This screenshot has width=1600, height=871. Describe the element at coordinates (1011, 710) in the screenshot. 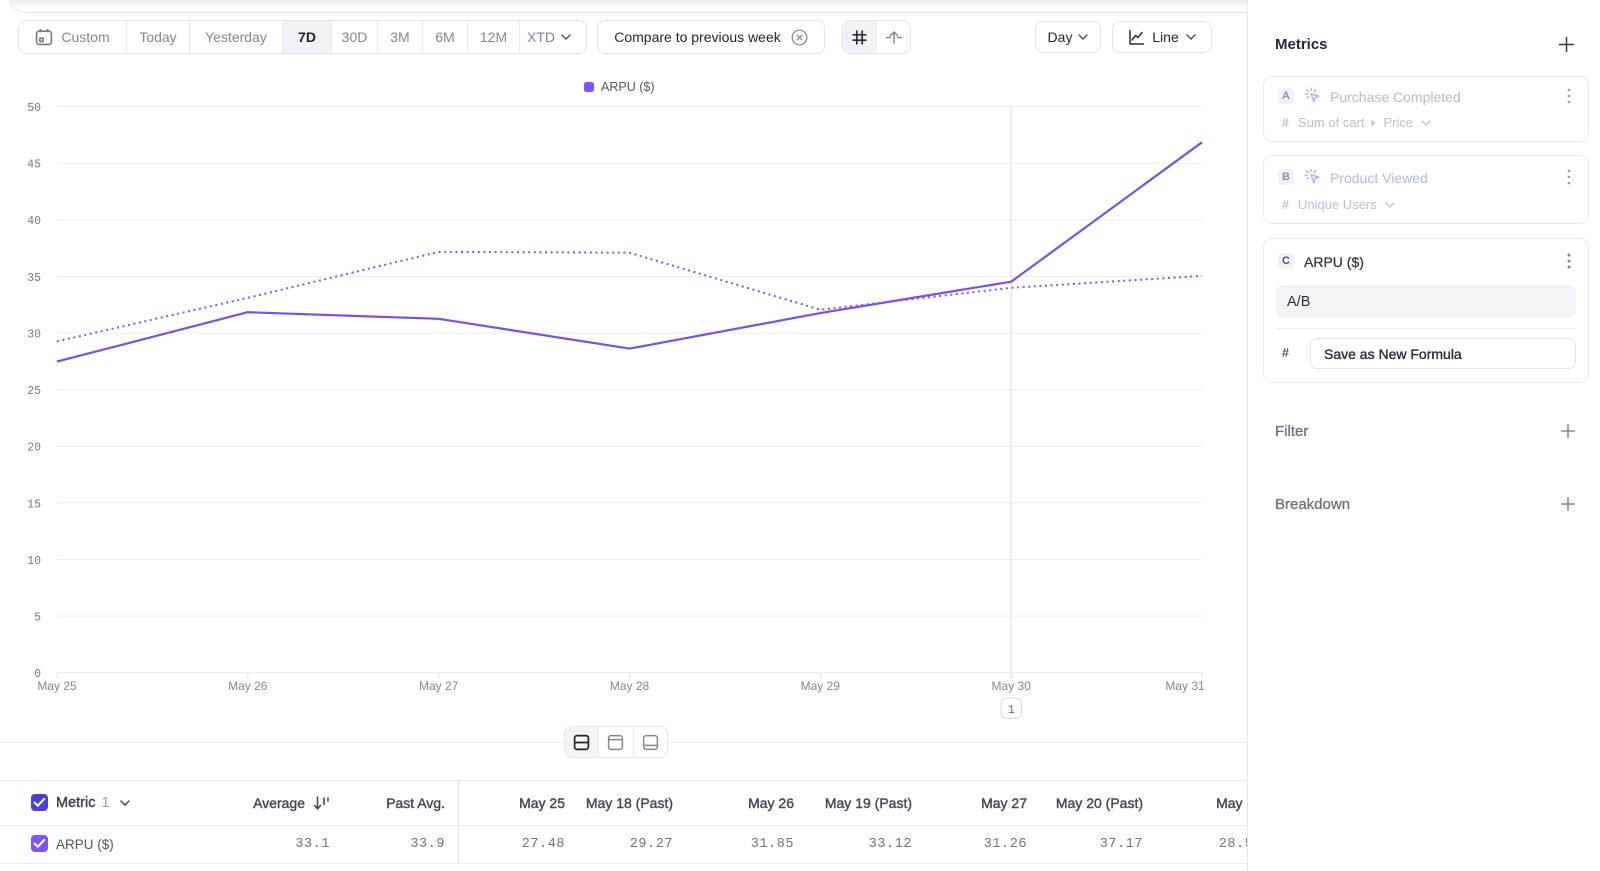

I see `svg-text: 1` at that location.